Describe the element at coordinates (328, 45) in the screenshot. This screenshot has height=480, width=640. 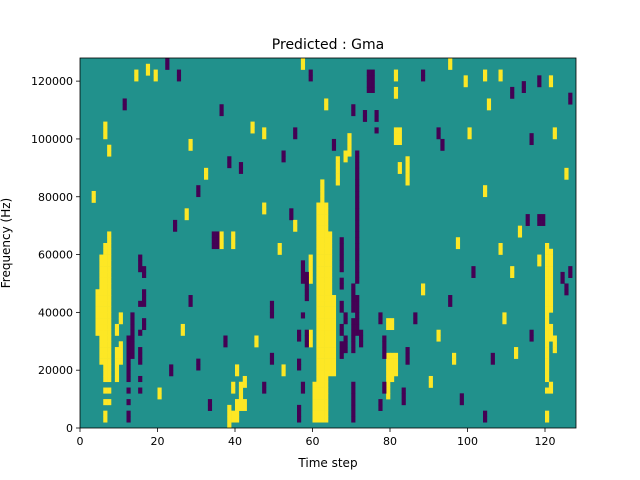
I see `chart-title: Predicted : Gma` at that location.